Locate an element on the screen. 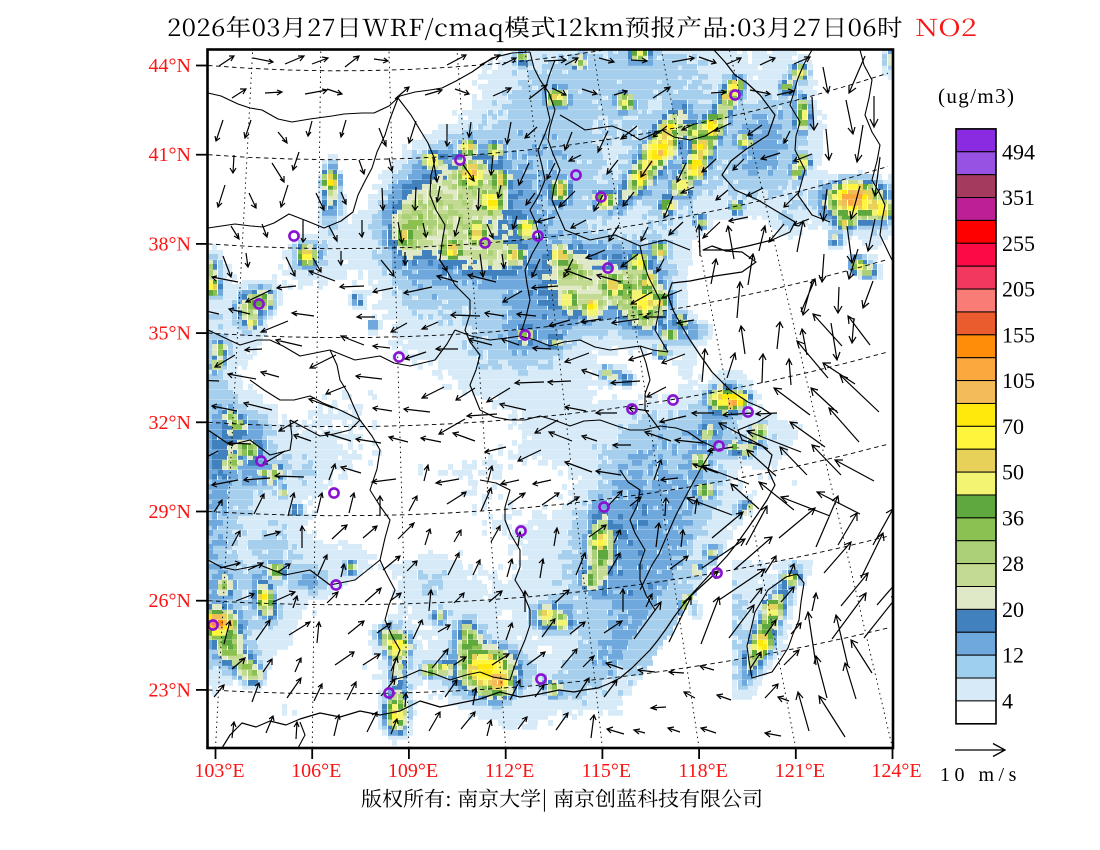 The image size is (1100, 850). svg-text: 112°E is located at coordinates (509, 771).